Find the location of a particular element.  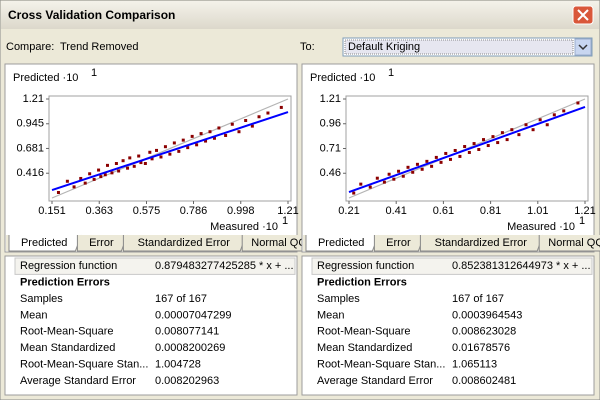

row-label: Samples is located at coordinates (338, 299).